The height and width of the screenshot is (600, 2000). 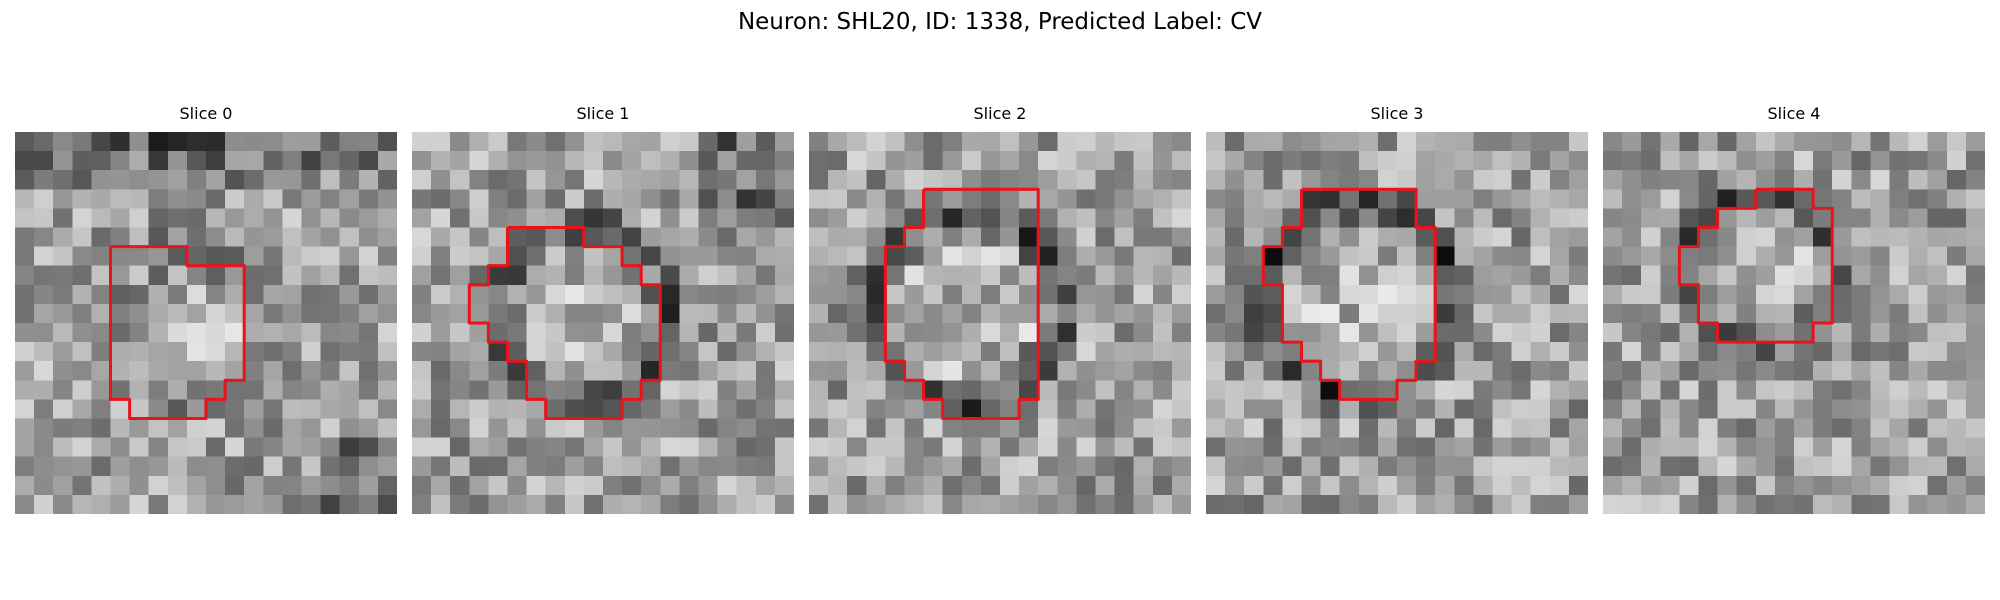 I want to click on slice-panel-1: Slice 1, so click(x=603, y=309).